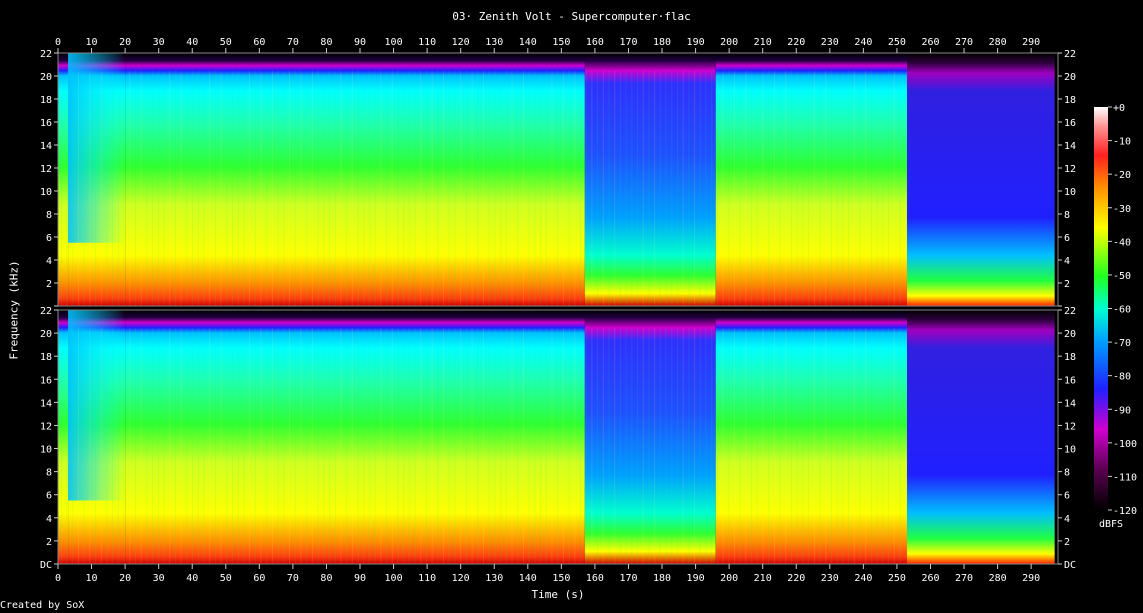 Image resolution: width=1143 pixels, height=613 pixels. What do you see at coordinates (1031, 578) in the screenshot?
I see `x-tick-label-bottom: 290` at bounding box center [1031, 578].